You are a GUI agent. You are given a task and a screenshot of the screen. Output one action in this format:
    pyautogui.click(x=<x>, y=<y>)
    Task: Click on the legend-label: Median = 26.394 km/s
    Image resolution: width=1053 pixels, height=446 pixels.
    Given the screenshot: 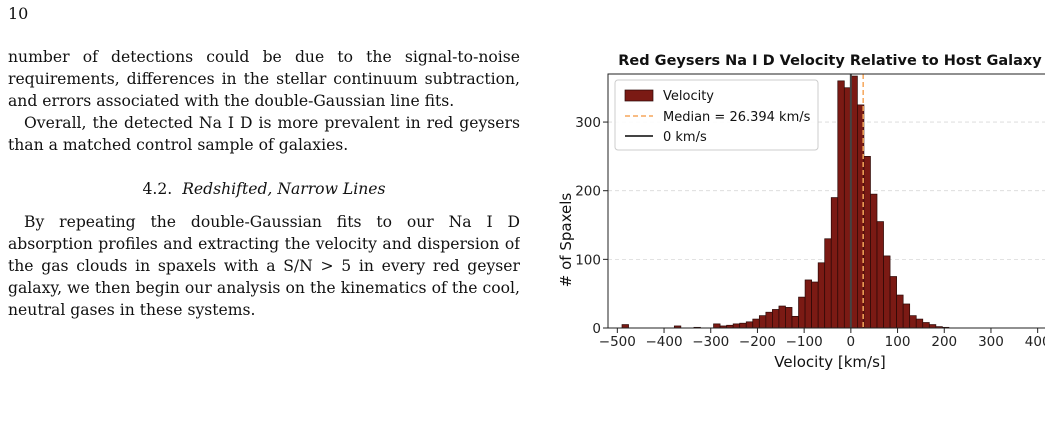 What is the action you would take?
    pyautogui.click(x=737, y=117)
    